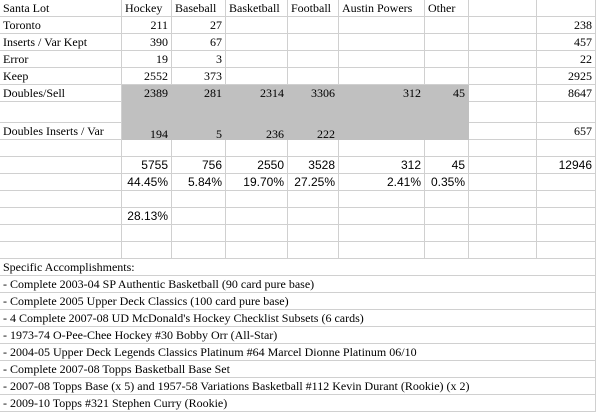 The height and width of the screenshot is (412, 596). Describe the element at coordinates (313, 132) in the screenshot. I see `cell-r7-c4: 222` at that location.